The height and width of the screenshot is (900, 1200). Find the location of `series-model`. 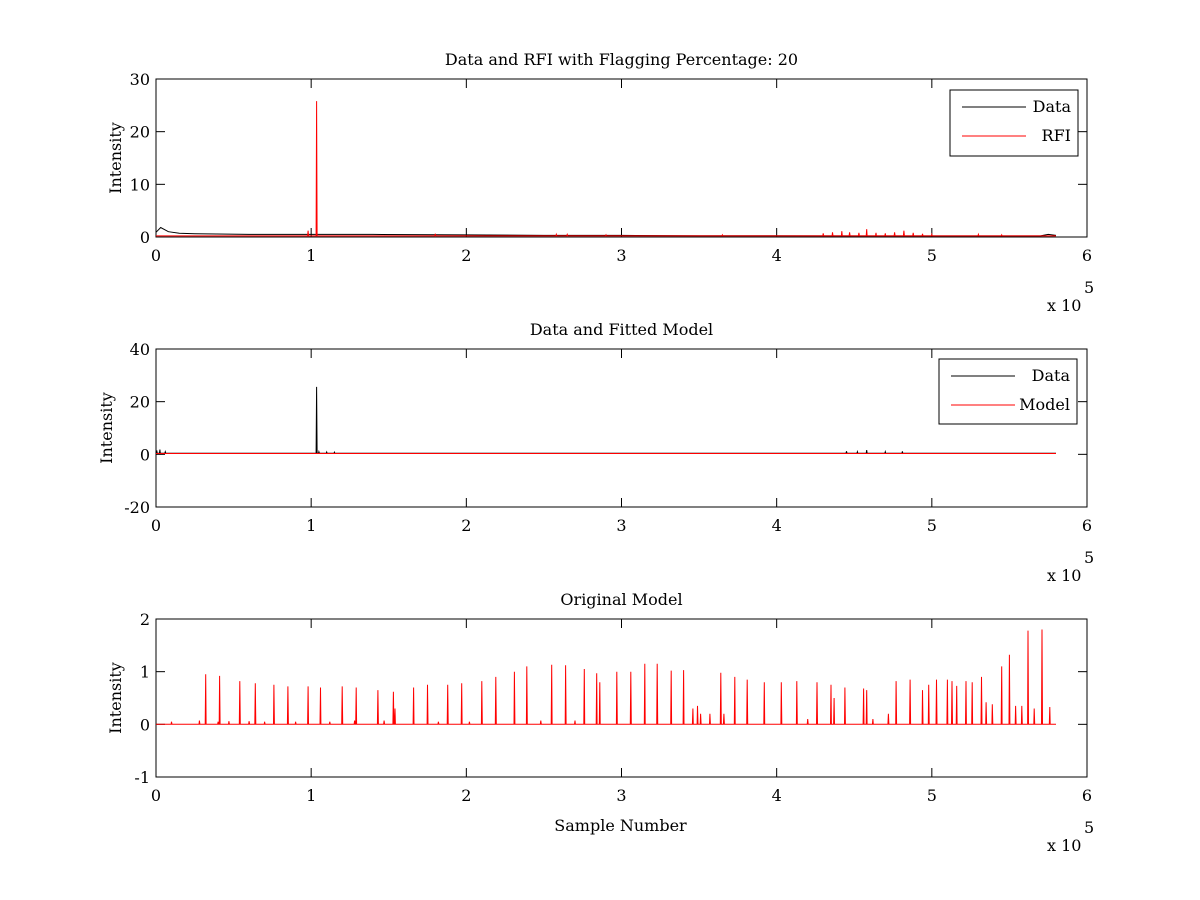

series-model is located at coordinates (606, 677).